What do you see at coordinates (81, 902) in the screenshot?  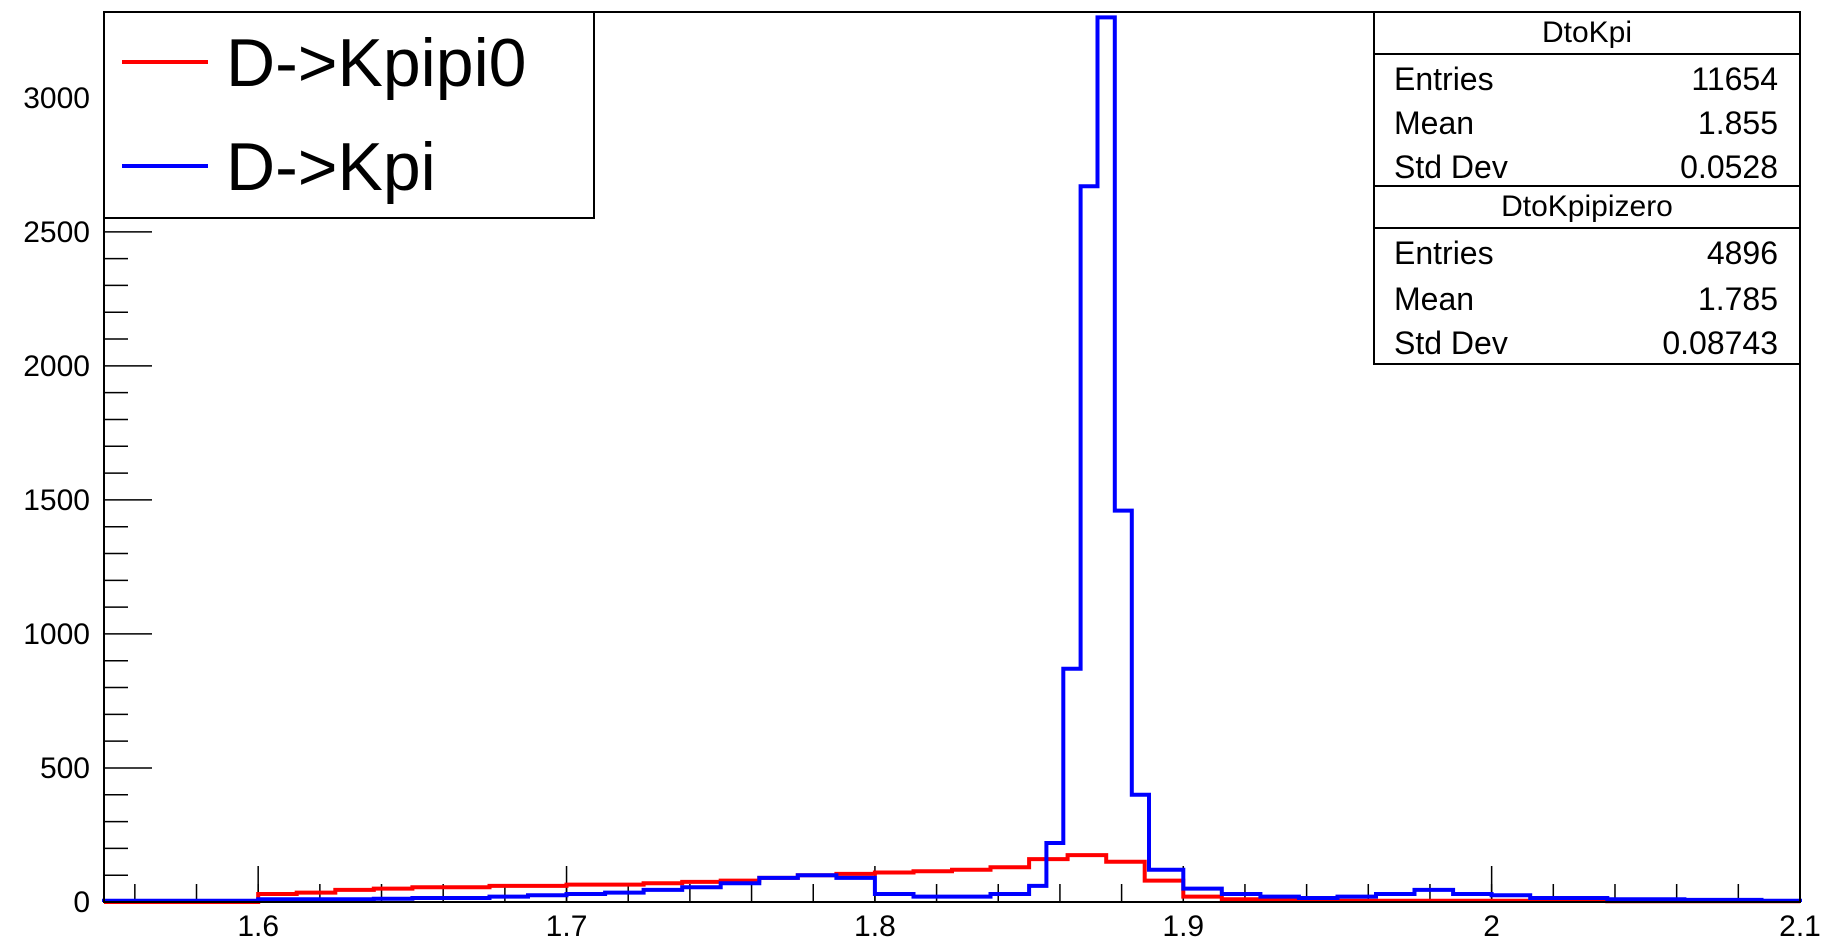 I see `y-tick-label: 0` at bounding box center [81, 902].